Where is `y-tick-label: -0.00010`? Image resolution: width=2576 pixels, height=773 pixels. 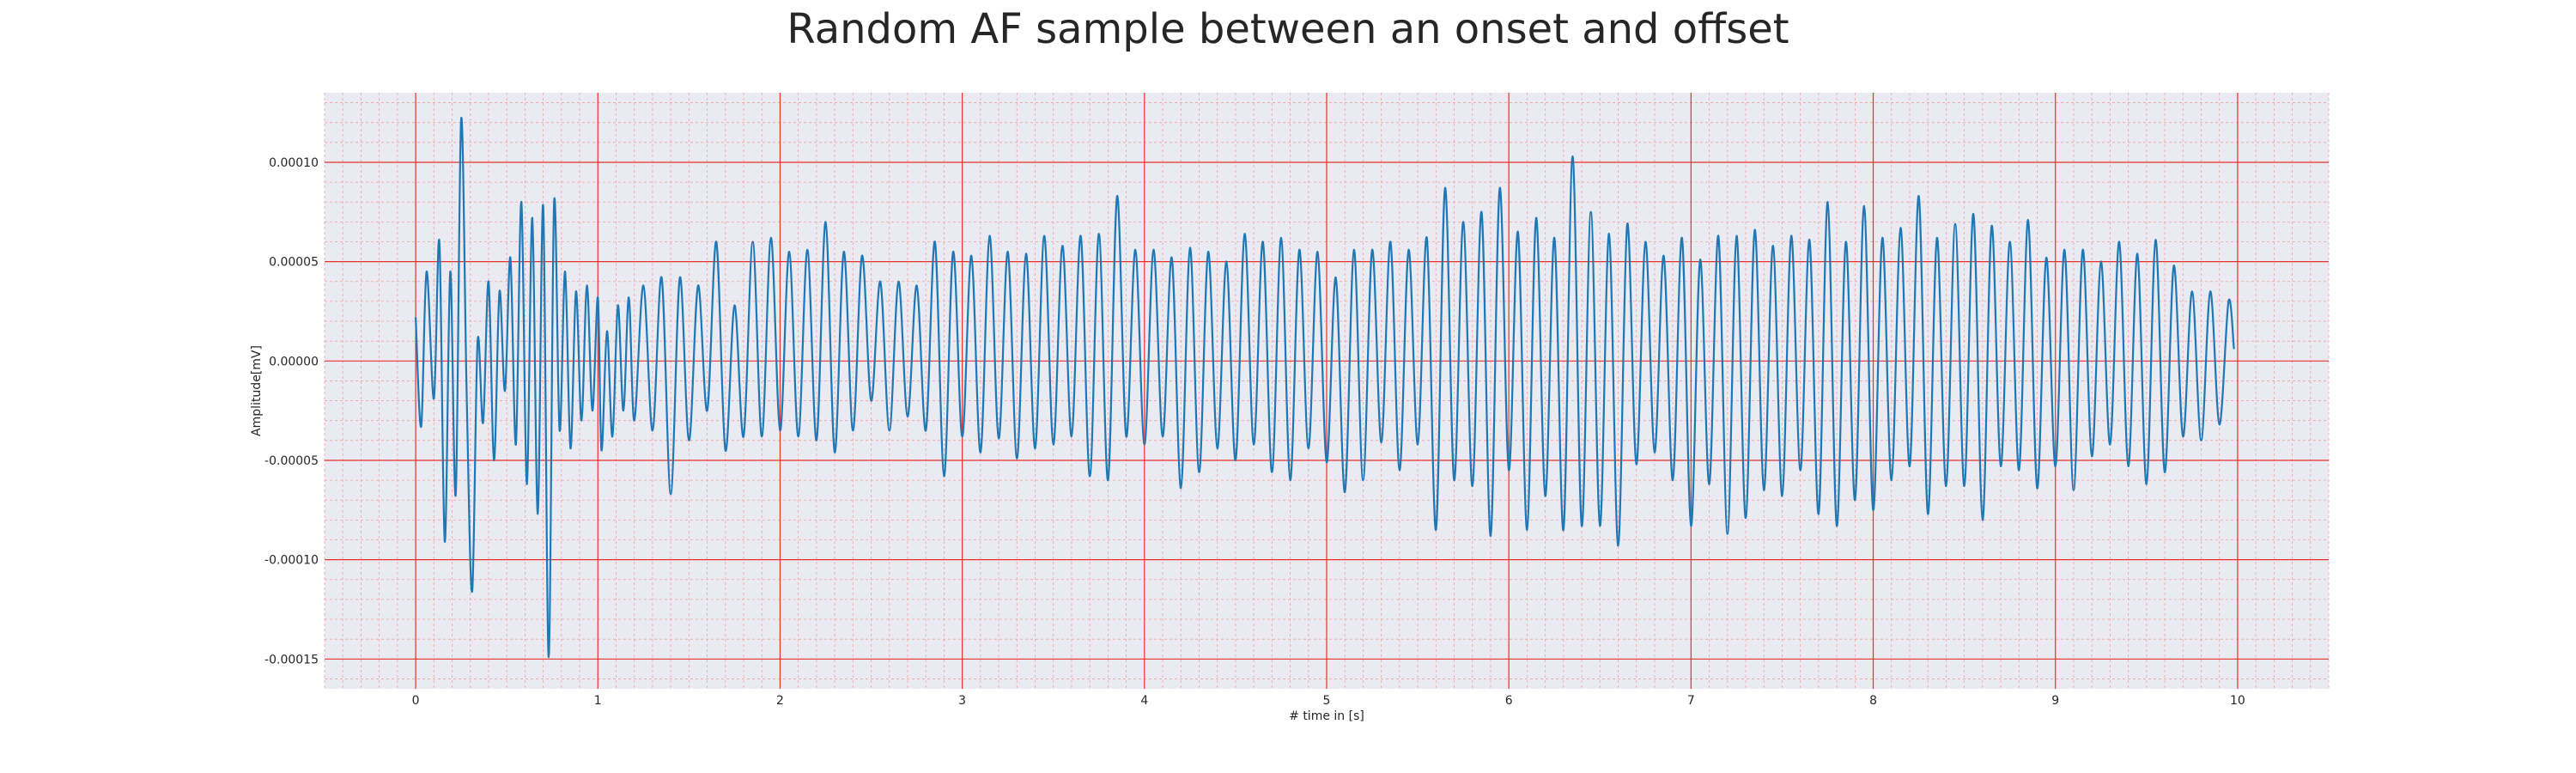
y-tick-label: -0.00010 is located at coordinates (291, 561).